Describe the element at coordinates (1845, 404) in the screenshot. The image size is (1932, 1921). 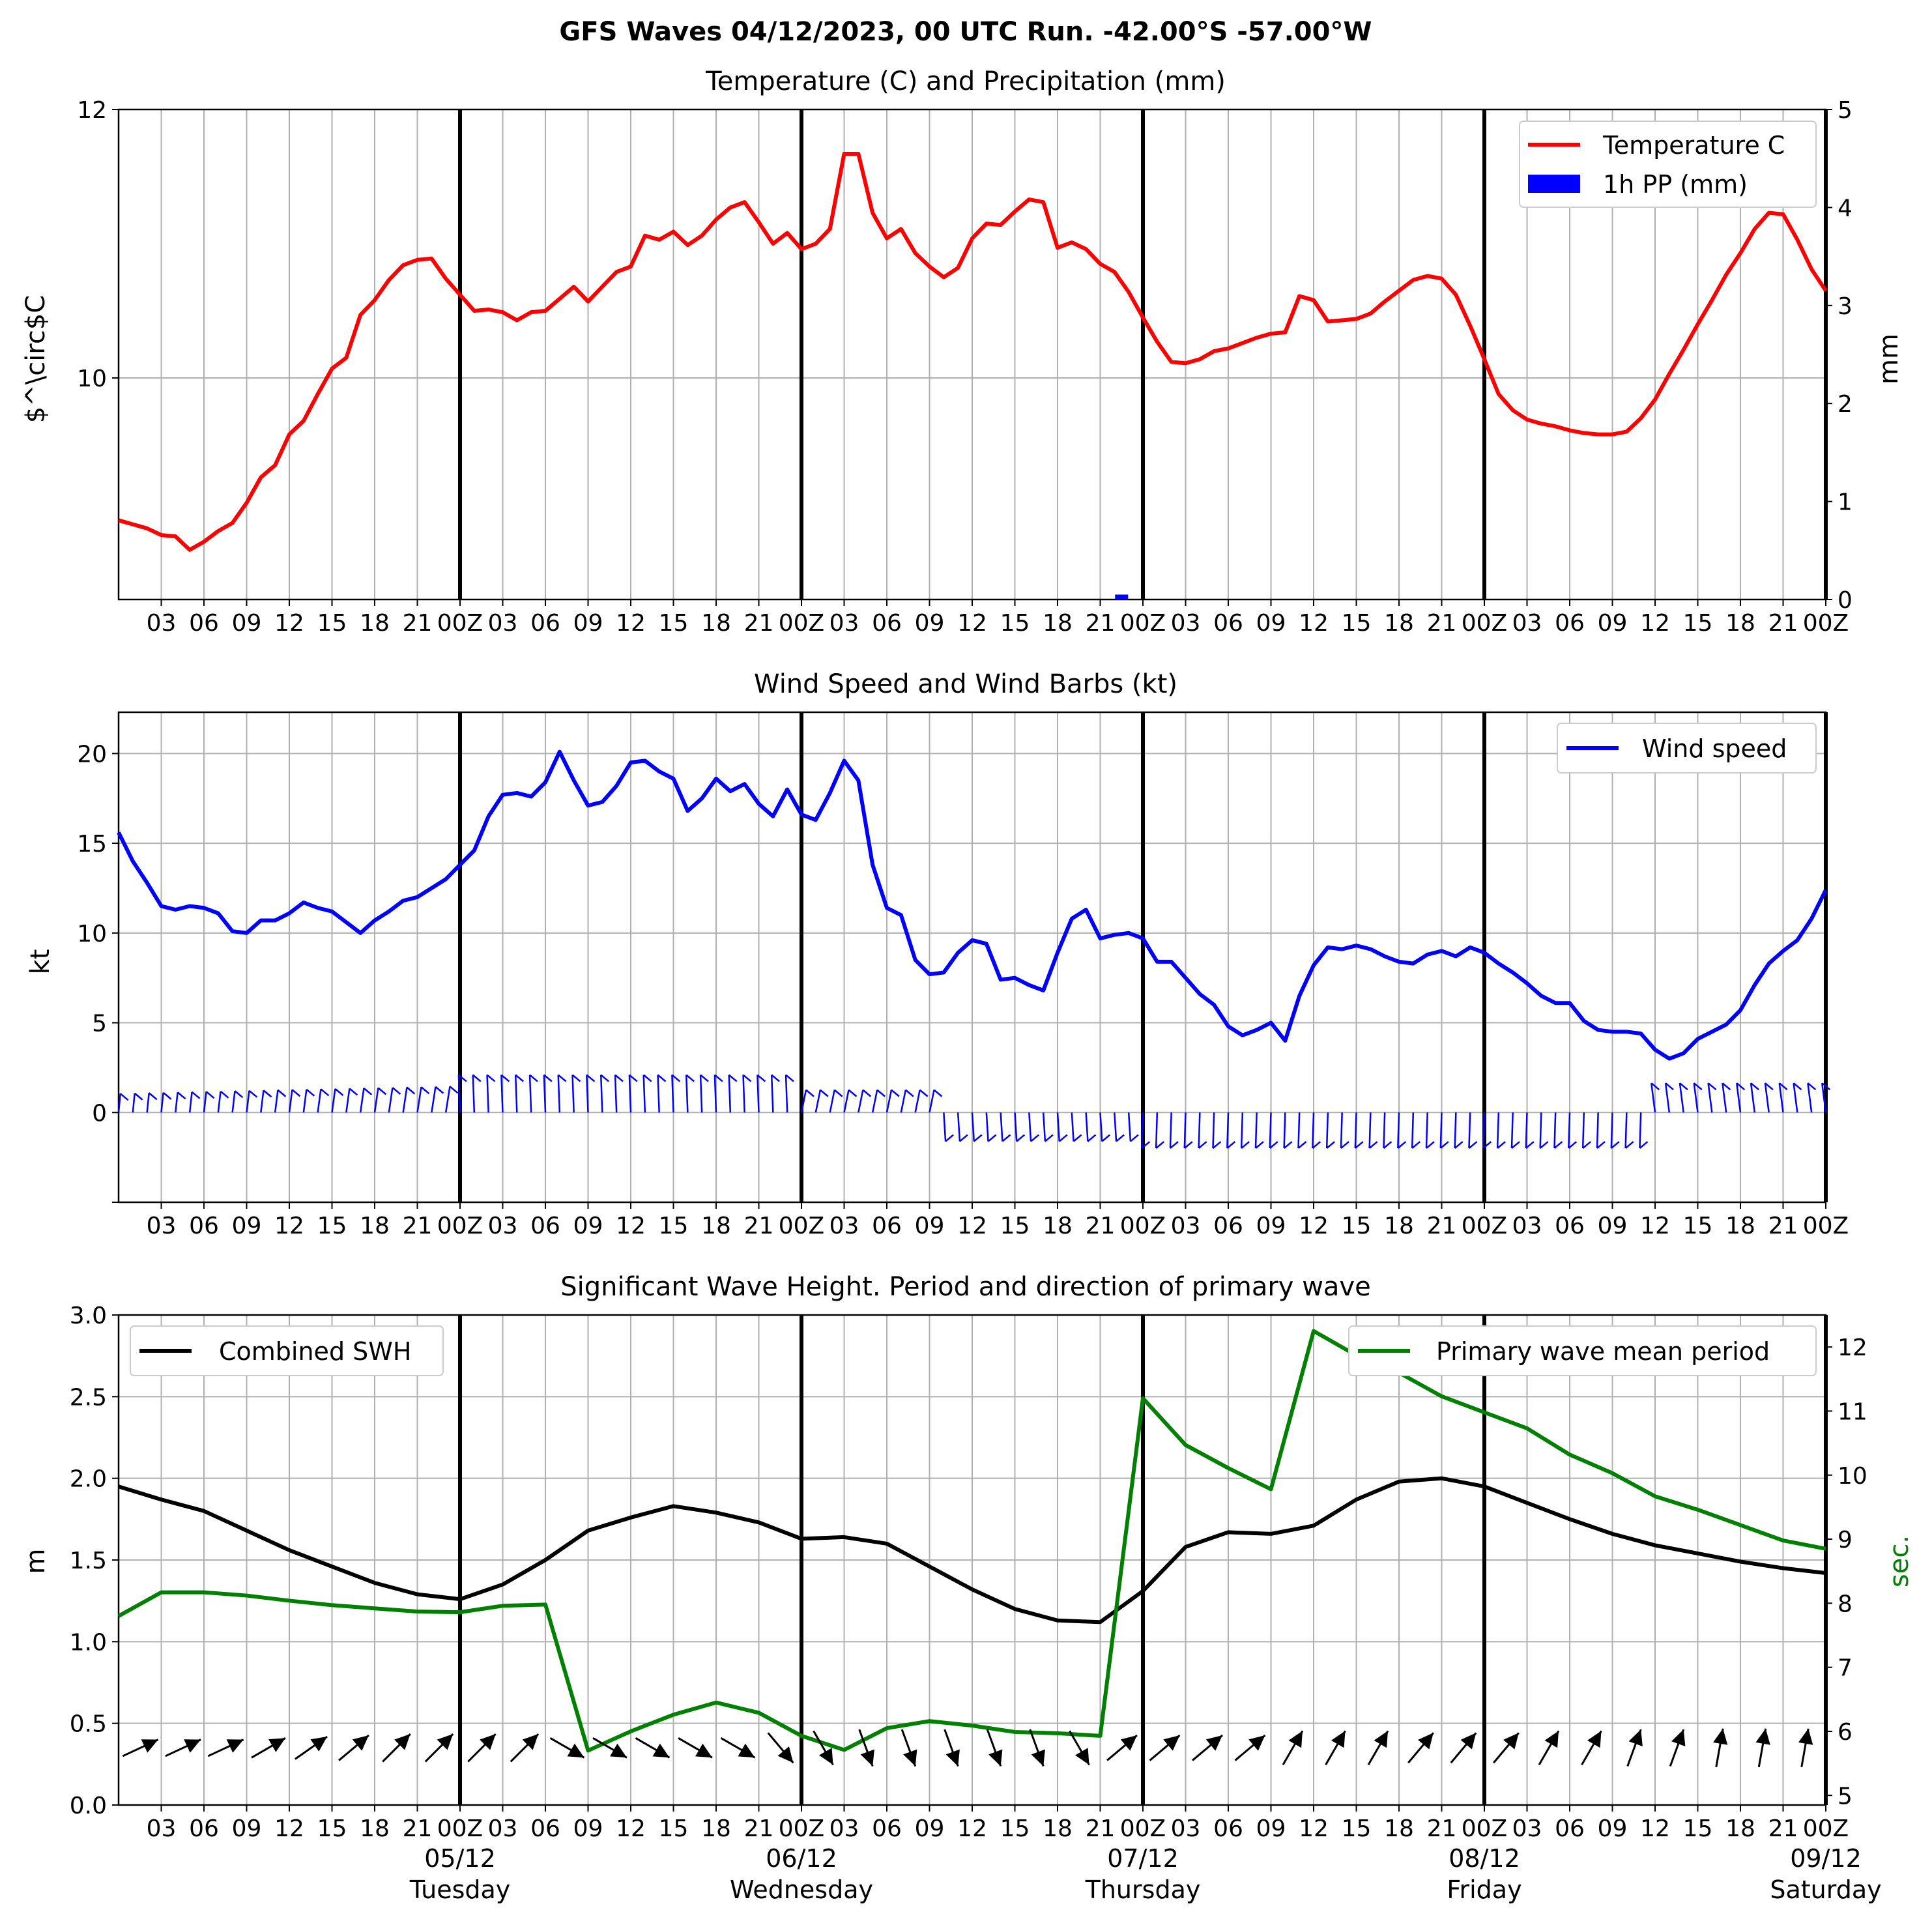
I see `y-right-tick-label: 2` at that location.